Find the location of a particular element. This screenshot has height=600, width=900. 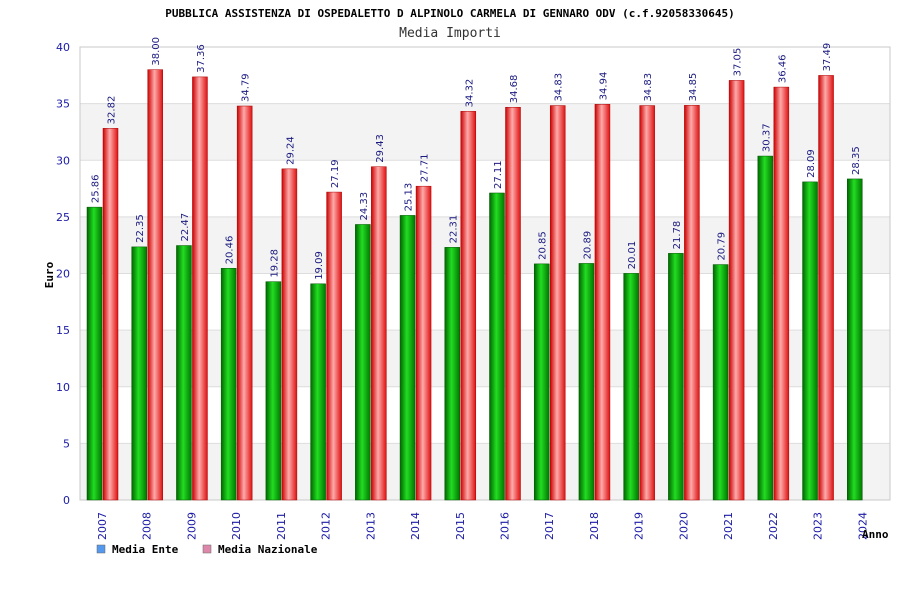

y-tick-label: 10 is located at coordinates (63, 387).